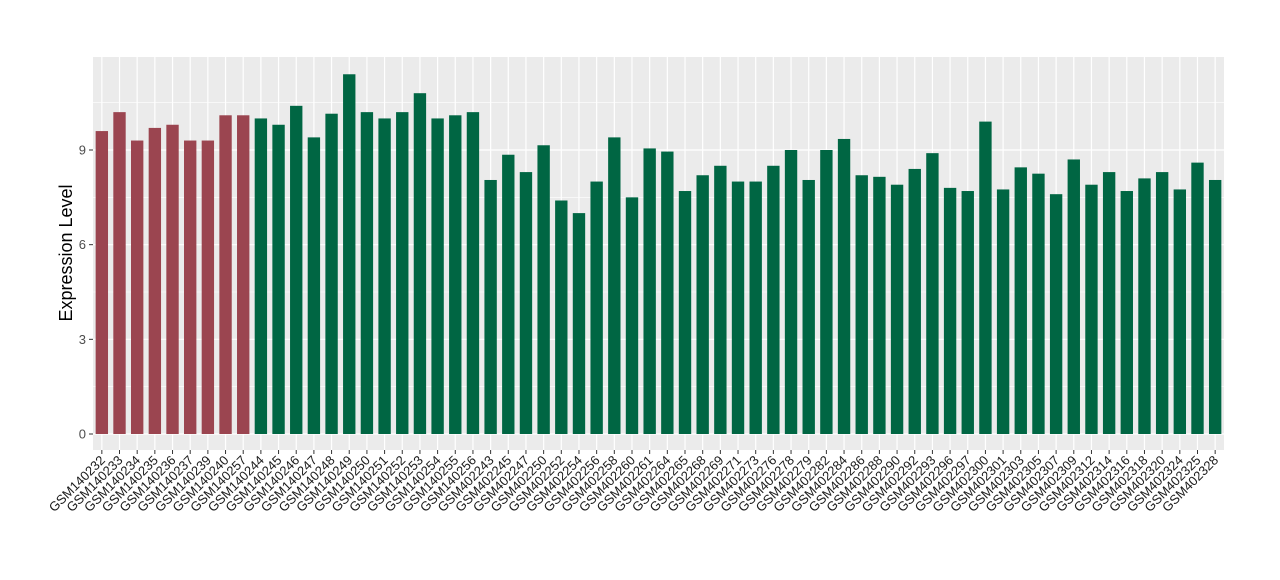 The image size is (1280, 580). I want to click on y-tick-label: 6, so click(82, 244).